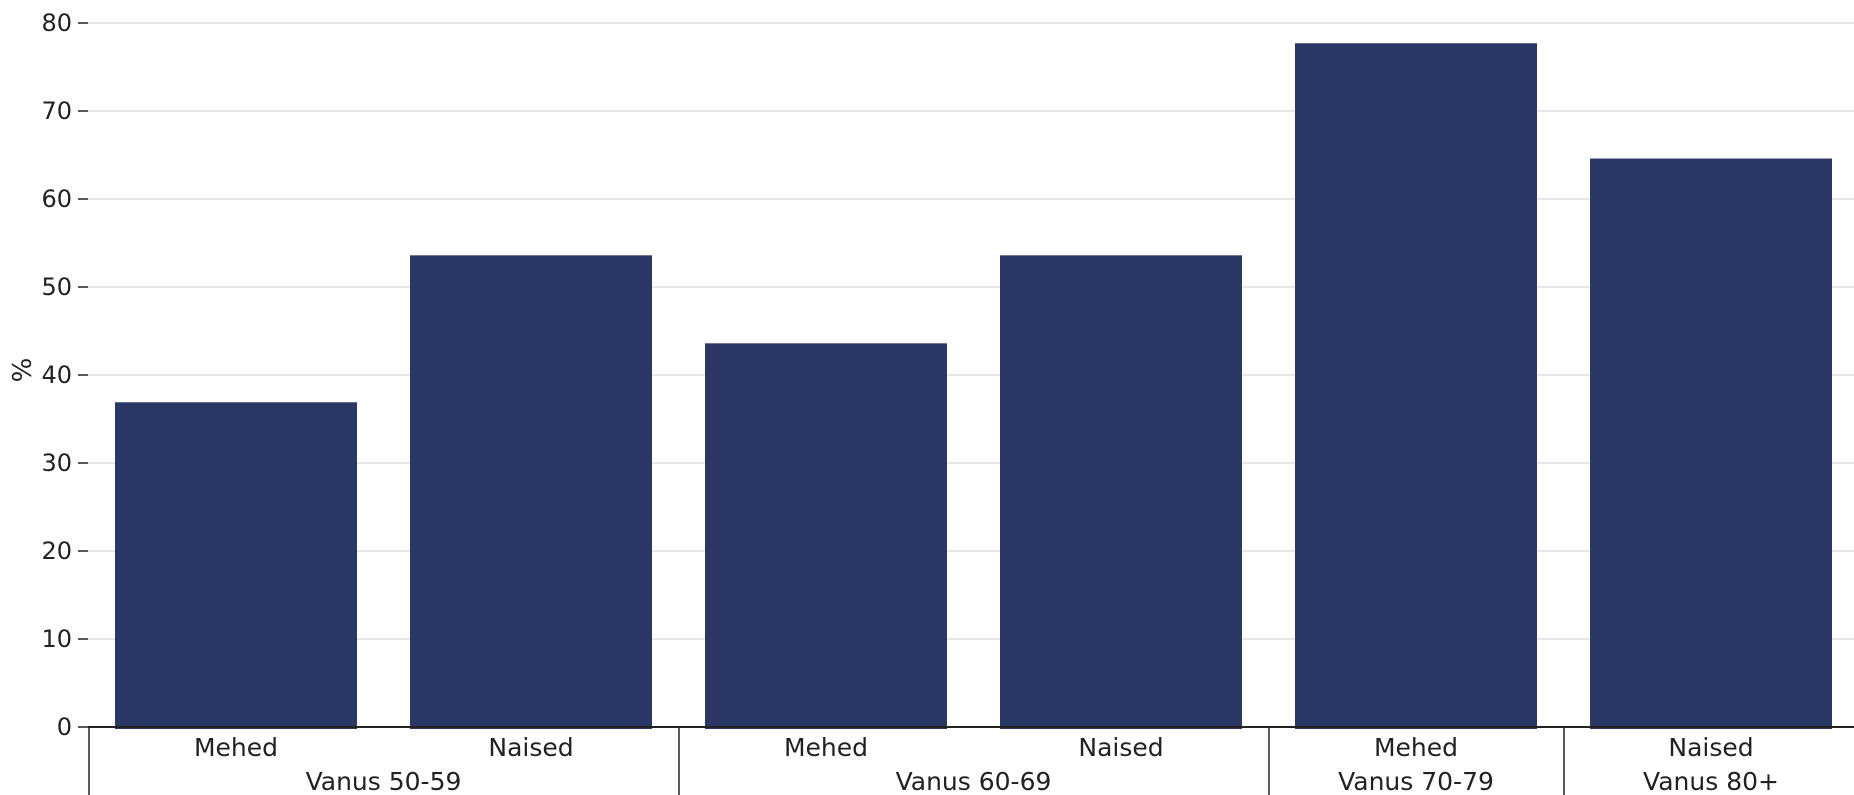  What do you see at coordinates (56, 287) in the screenshot?
I see `y-tick-label: 50` at bounding box center [56, 287].